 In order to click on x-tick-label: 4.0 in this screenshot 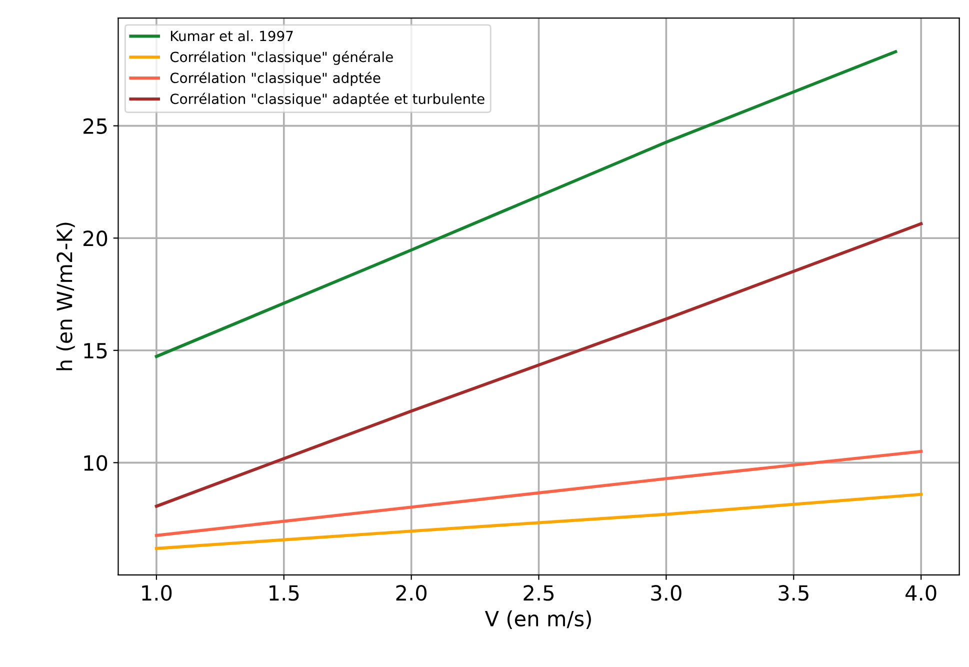, I will do `click(921, 593)`.